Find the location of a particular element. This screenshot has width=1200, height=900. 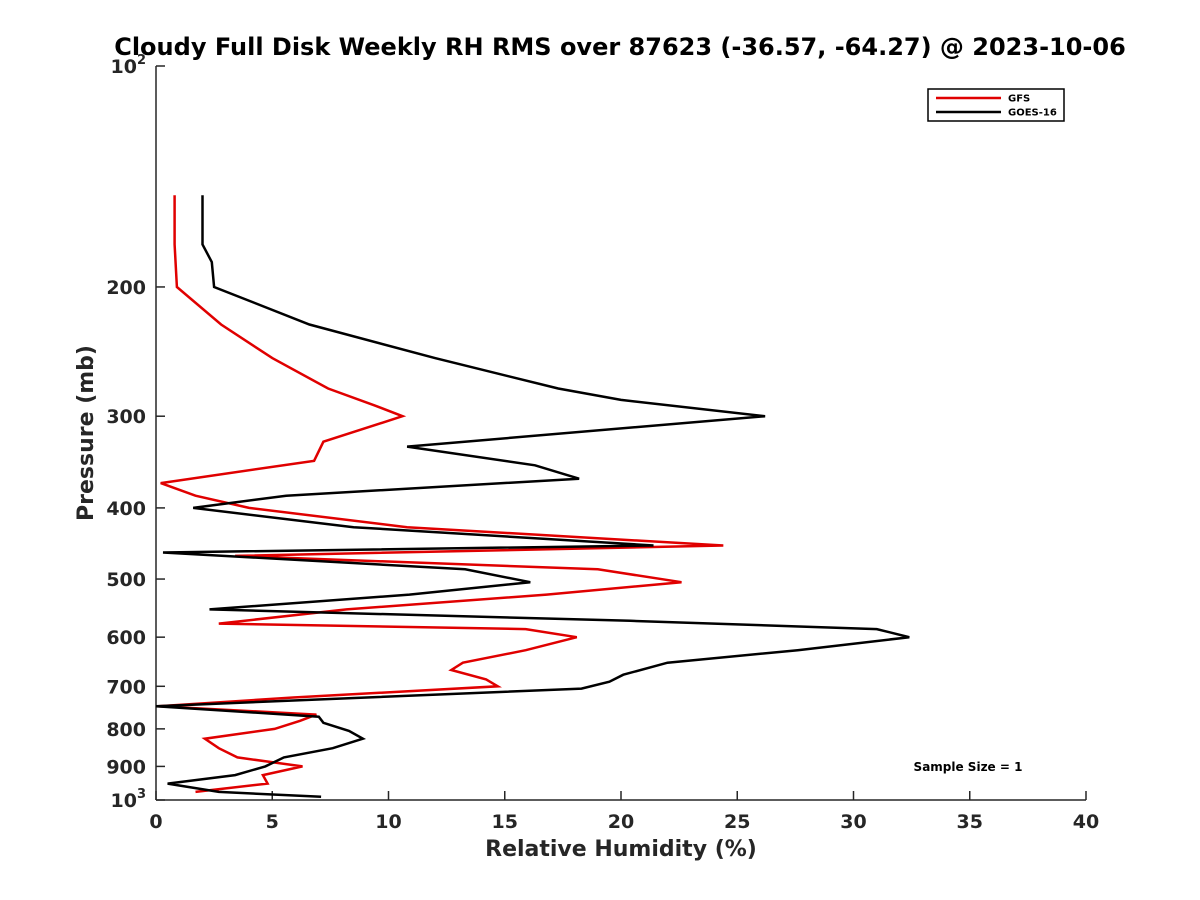

legend: GFS GOES-16 is located at coordinates (996, 105).